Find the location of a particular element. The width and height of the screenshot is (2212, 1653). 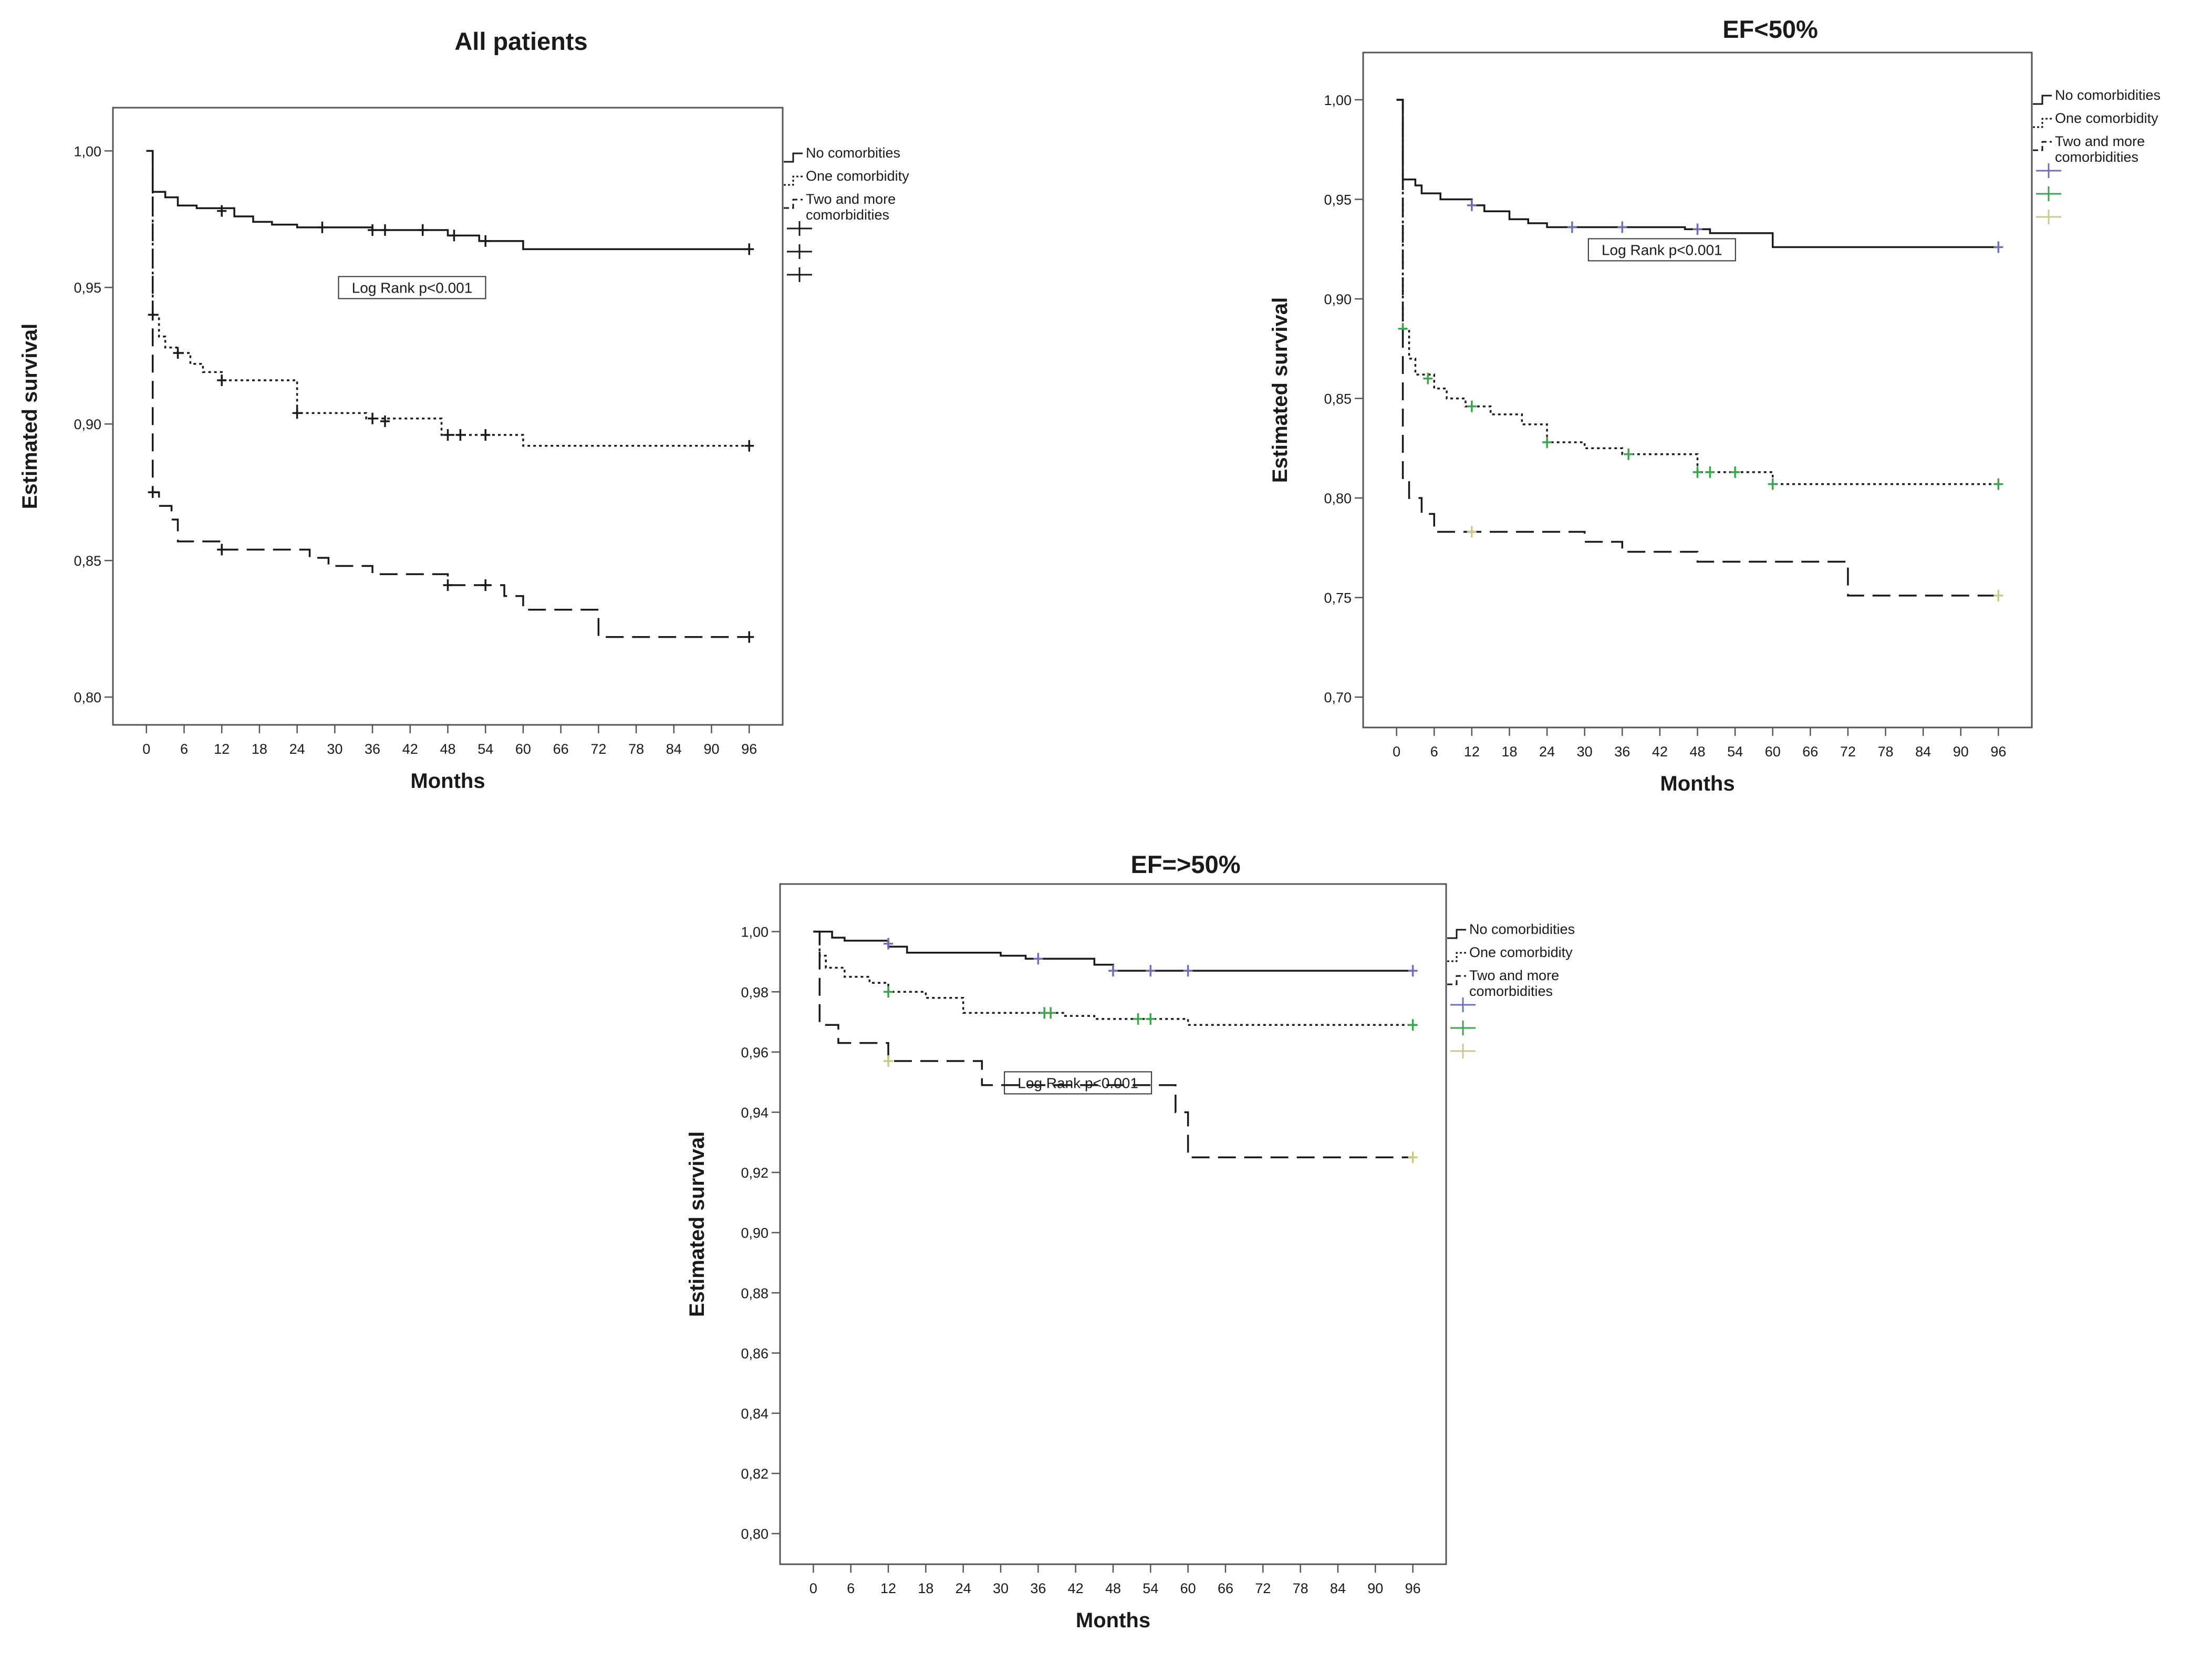

y-axis-label: Estimated survival is located at coordinates (30, 417).